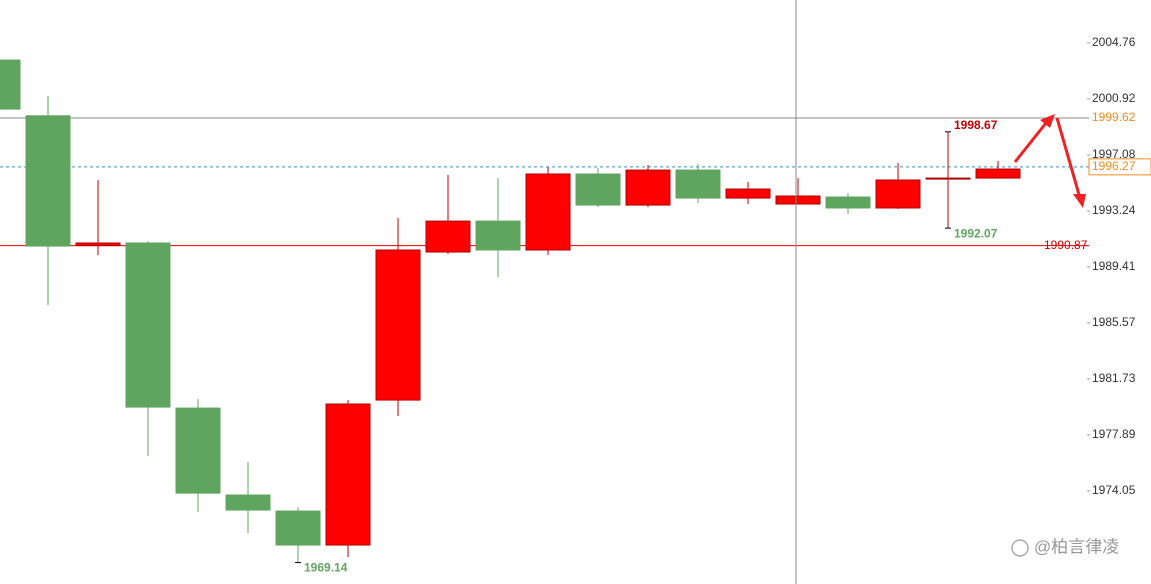 The image size is (1151, 584). What do you see at coordinates (976, 125) in the screenshot?
I see `point-label: 1998.67` at bounding box center [976, 125].